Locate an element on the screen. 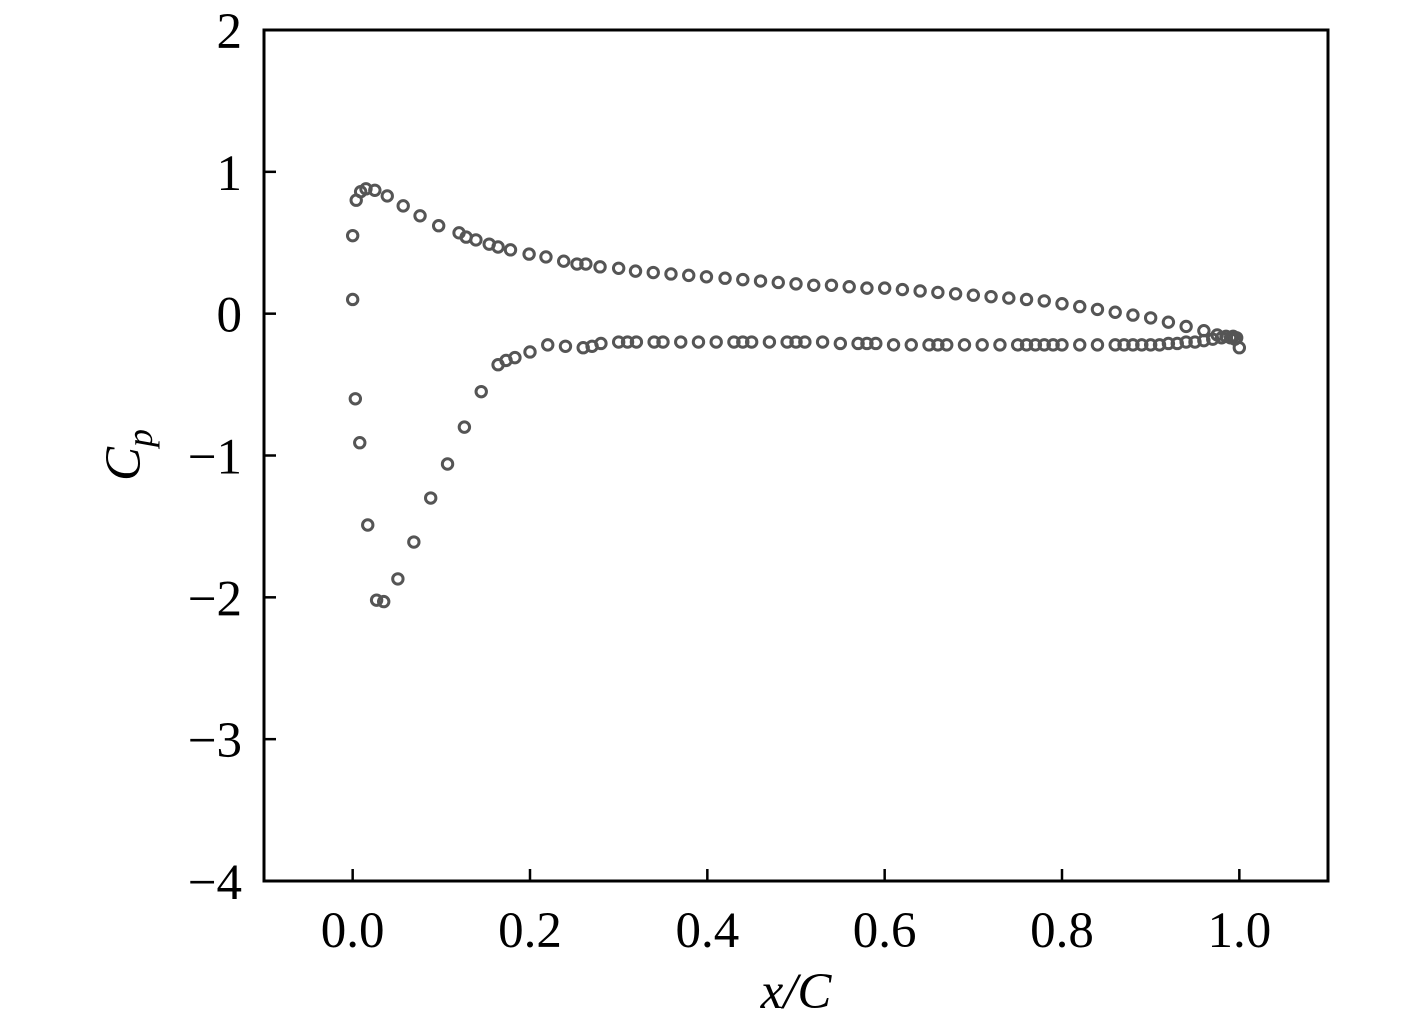  x-tick-label: 0.6 is located at coordinates (885, 931).